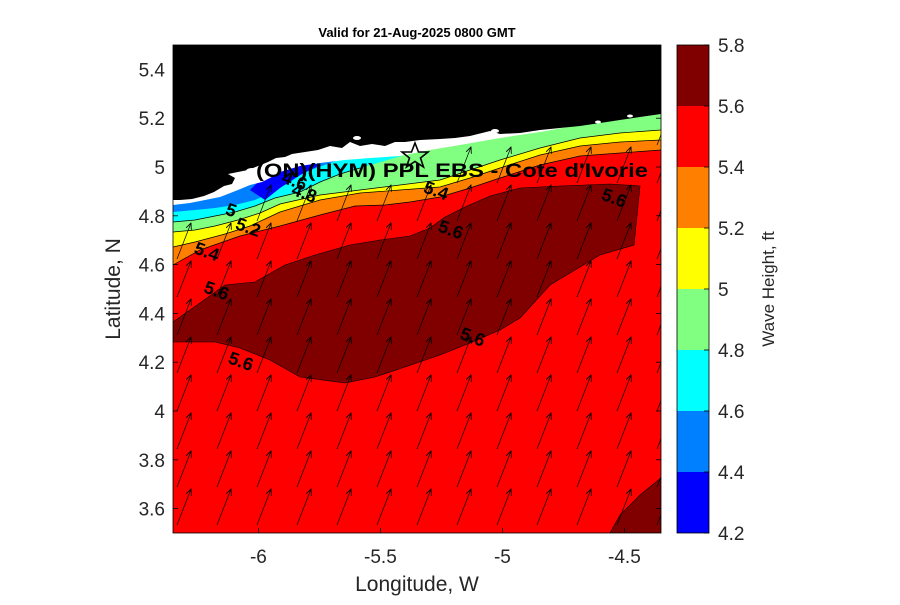  Describe the element at coordinates (152, 266) in the screenshot. I see `y-tick-label: 4.6` at that location.